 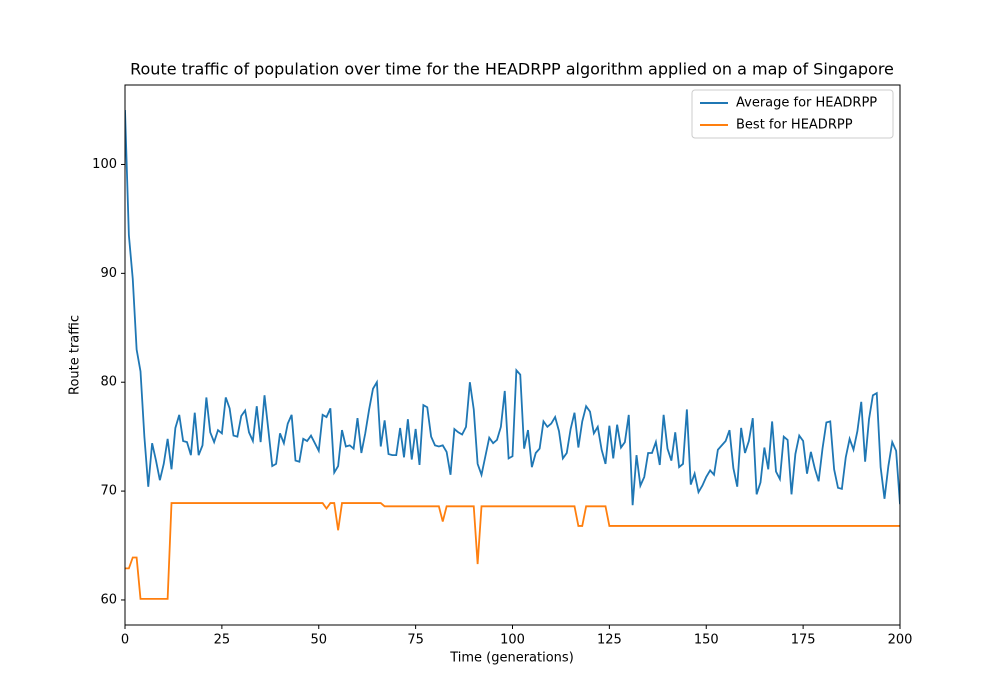 What do you see at coordinates (108, 273) in the screenshot?
I see `y-tick-label: 90` at bounding box center [108, 273].